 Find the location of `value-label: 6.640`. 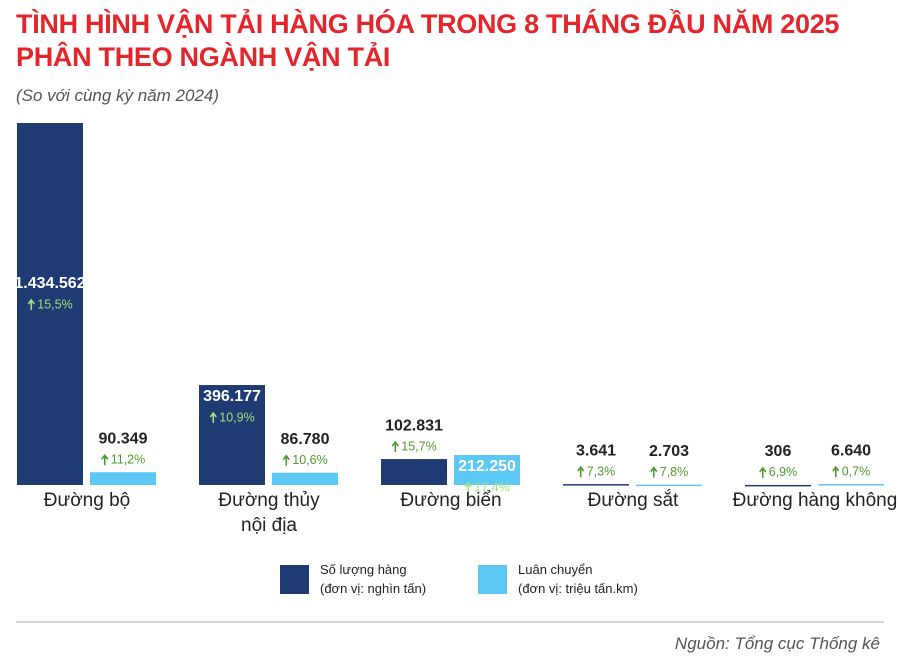

value-label: 6.640 is located at coordinates (851, 450).